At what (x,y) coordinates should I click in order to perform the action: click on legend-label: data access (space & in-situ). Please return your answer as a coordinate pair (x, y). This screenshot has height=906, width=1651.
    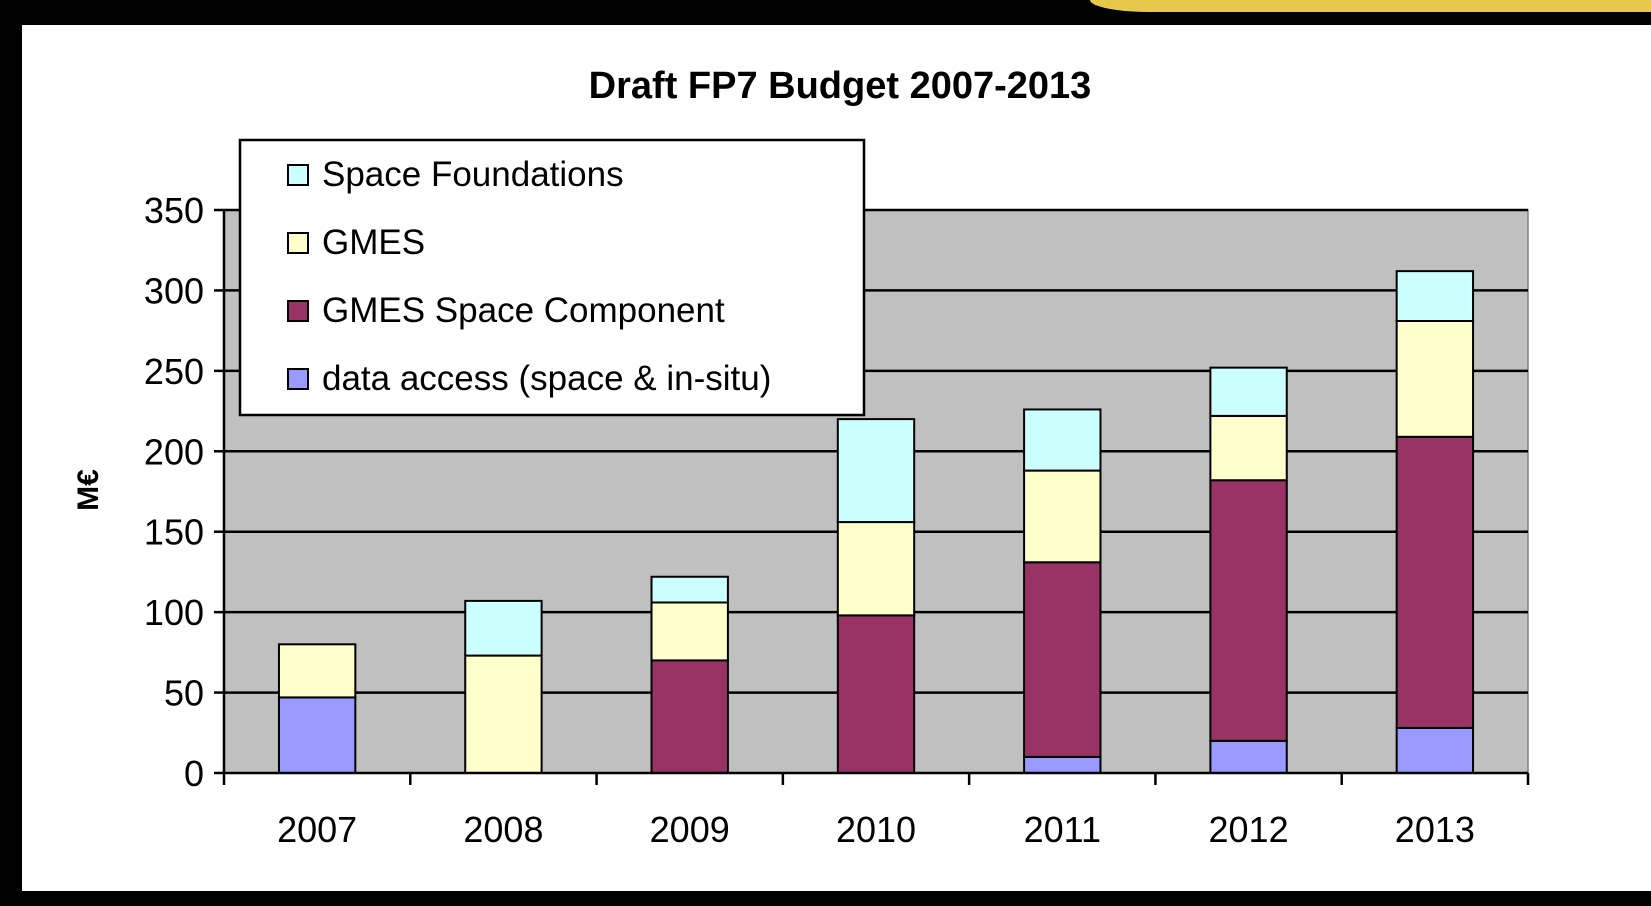
    Looking at the image, I should click on (546, 378).